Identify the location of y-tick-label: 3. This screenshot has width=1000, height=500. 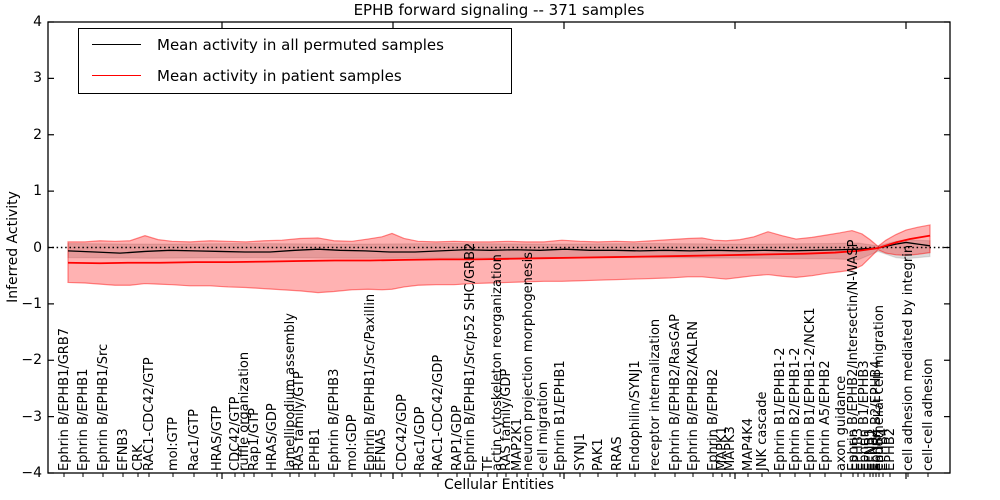
(37, 78).